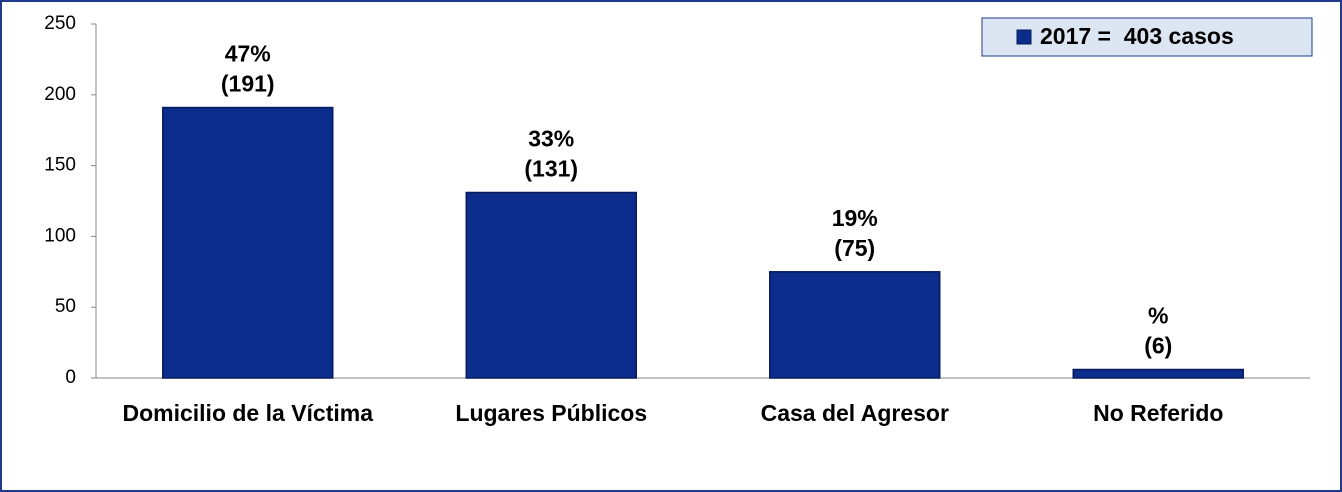  I want to click on y-tick-label: 100, so click(60, 235).